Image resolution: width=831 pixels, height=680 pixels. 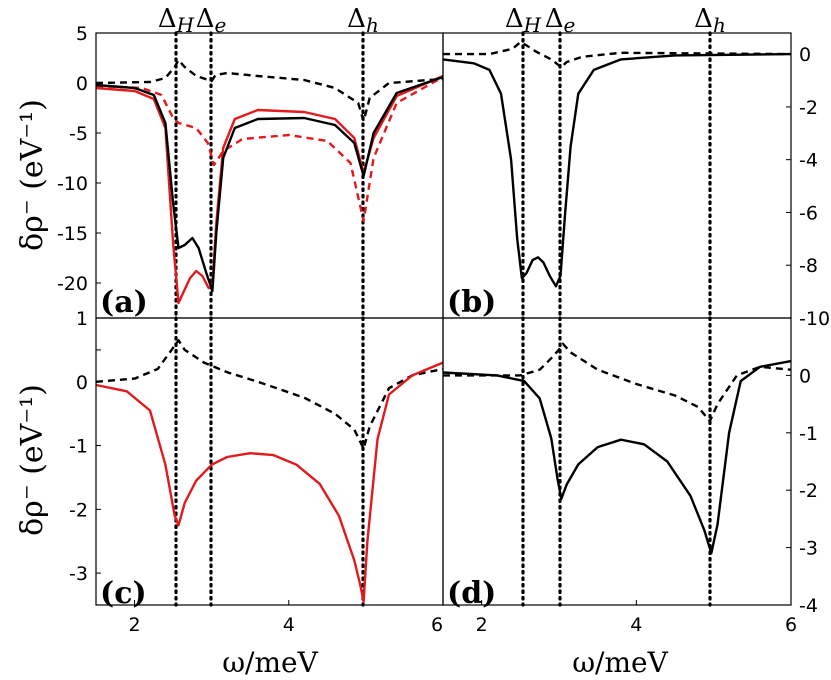 What do you see at coordinates (32, 175) in the screenshot?
I see `ylabel-top: δρ⁻ (eV⁻¹)` at bounding box center [32, 175].